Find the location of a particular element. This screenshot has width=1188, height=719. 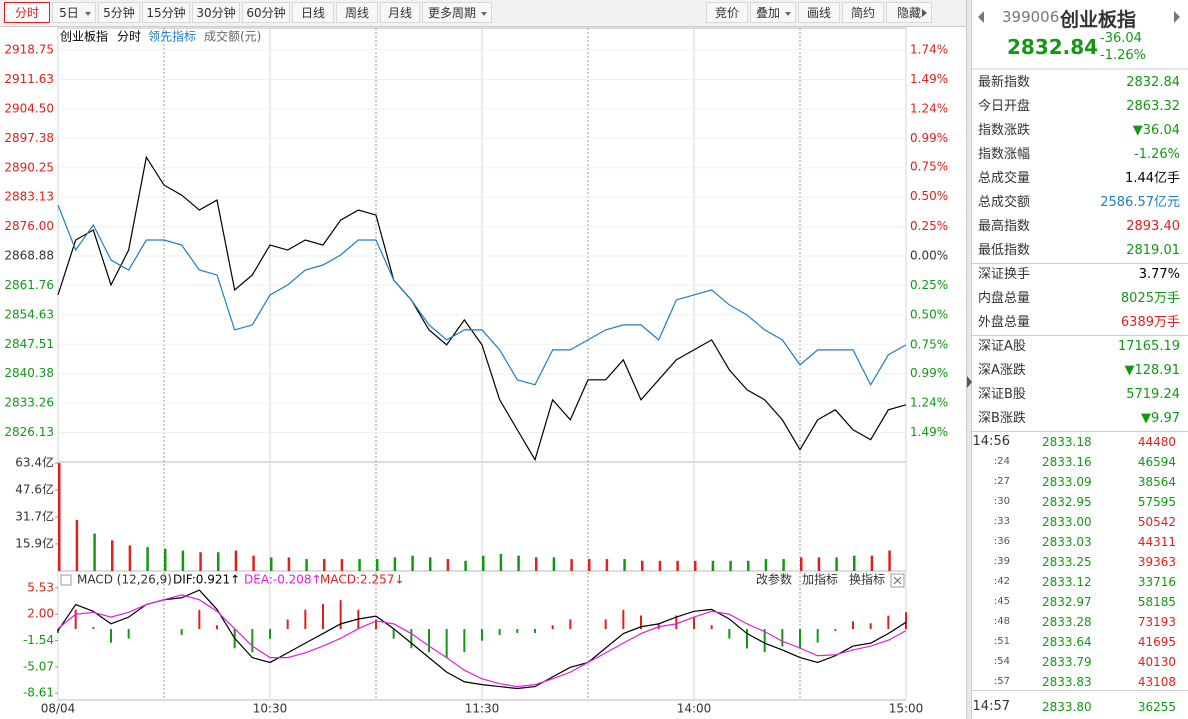

period-label: 分时 is located at coordinates (129, 37).